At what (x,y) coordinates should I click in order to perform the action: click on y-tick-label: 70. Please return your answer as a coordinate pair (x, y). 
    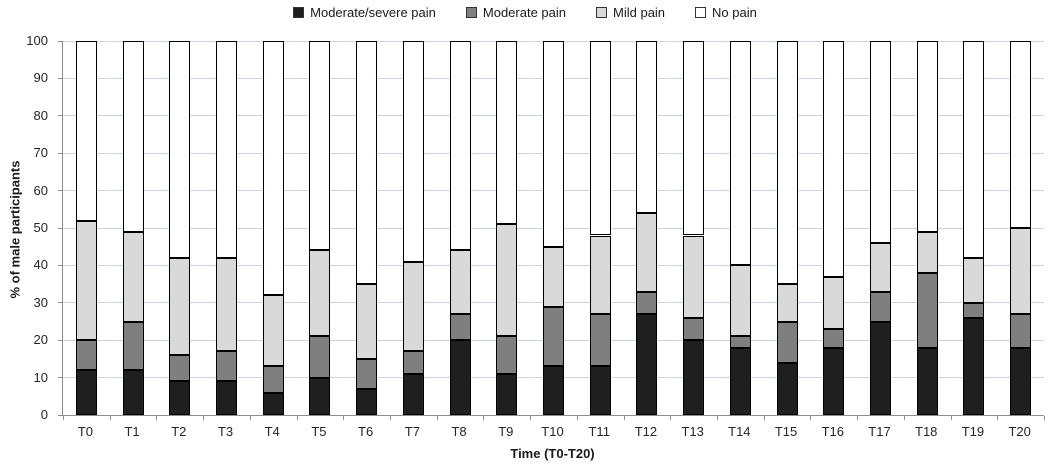
    Looking at the image, I should click on (40, 153).